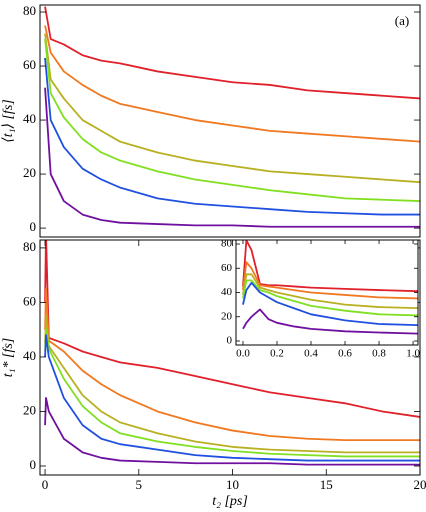 This screenshot has height=512, width=426. I want to click on y-axis-title: ⟨t₁⟩ [fs], so click(8, 120).